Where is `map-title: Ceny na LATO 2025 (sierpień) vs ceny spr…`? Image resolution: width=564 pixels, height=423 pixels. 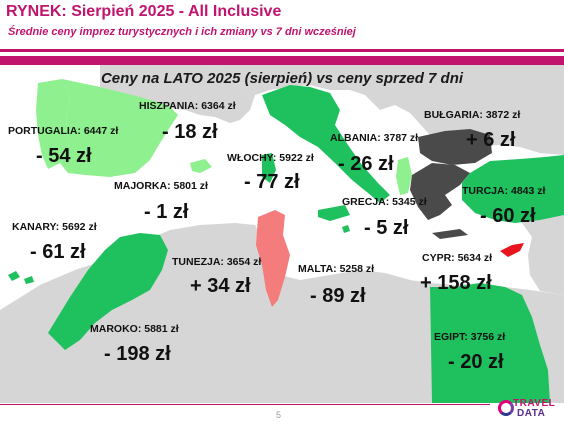 map-title: Ceny na LATO 2025 (sierpień) vs ceny spr… is located at coordinates (282, 78).